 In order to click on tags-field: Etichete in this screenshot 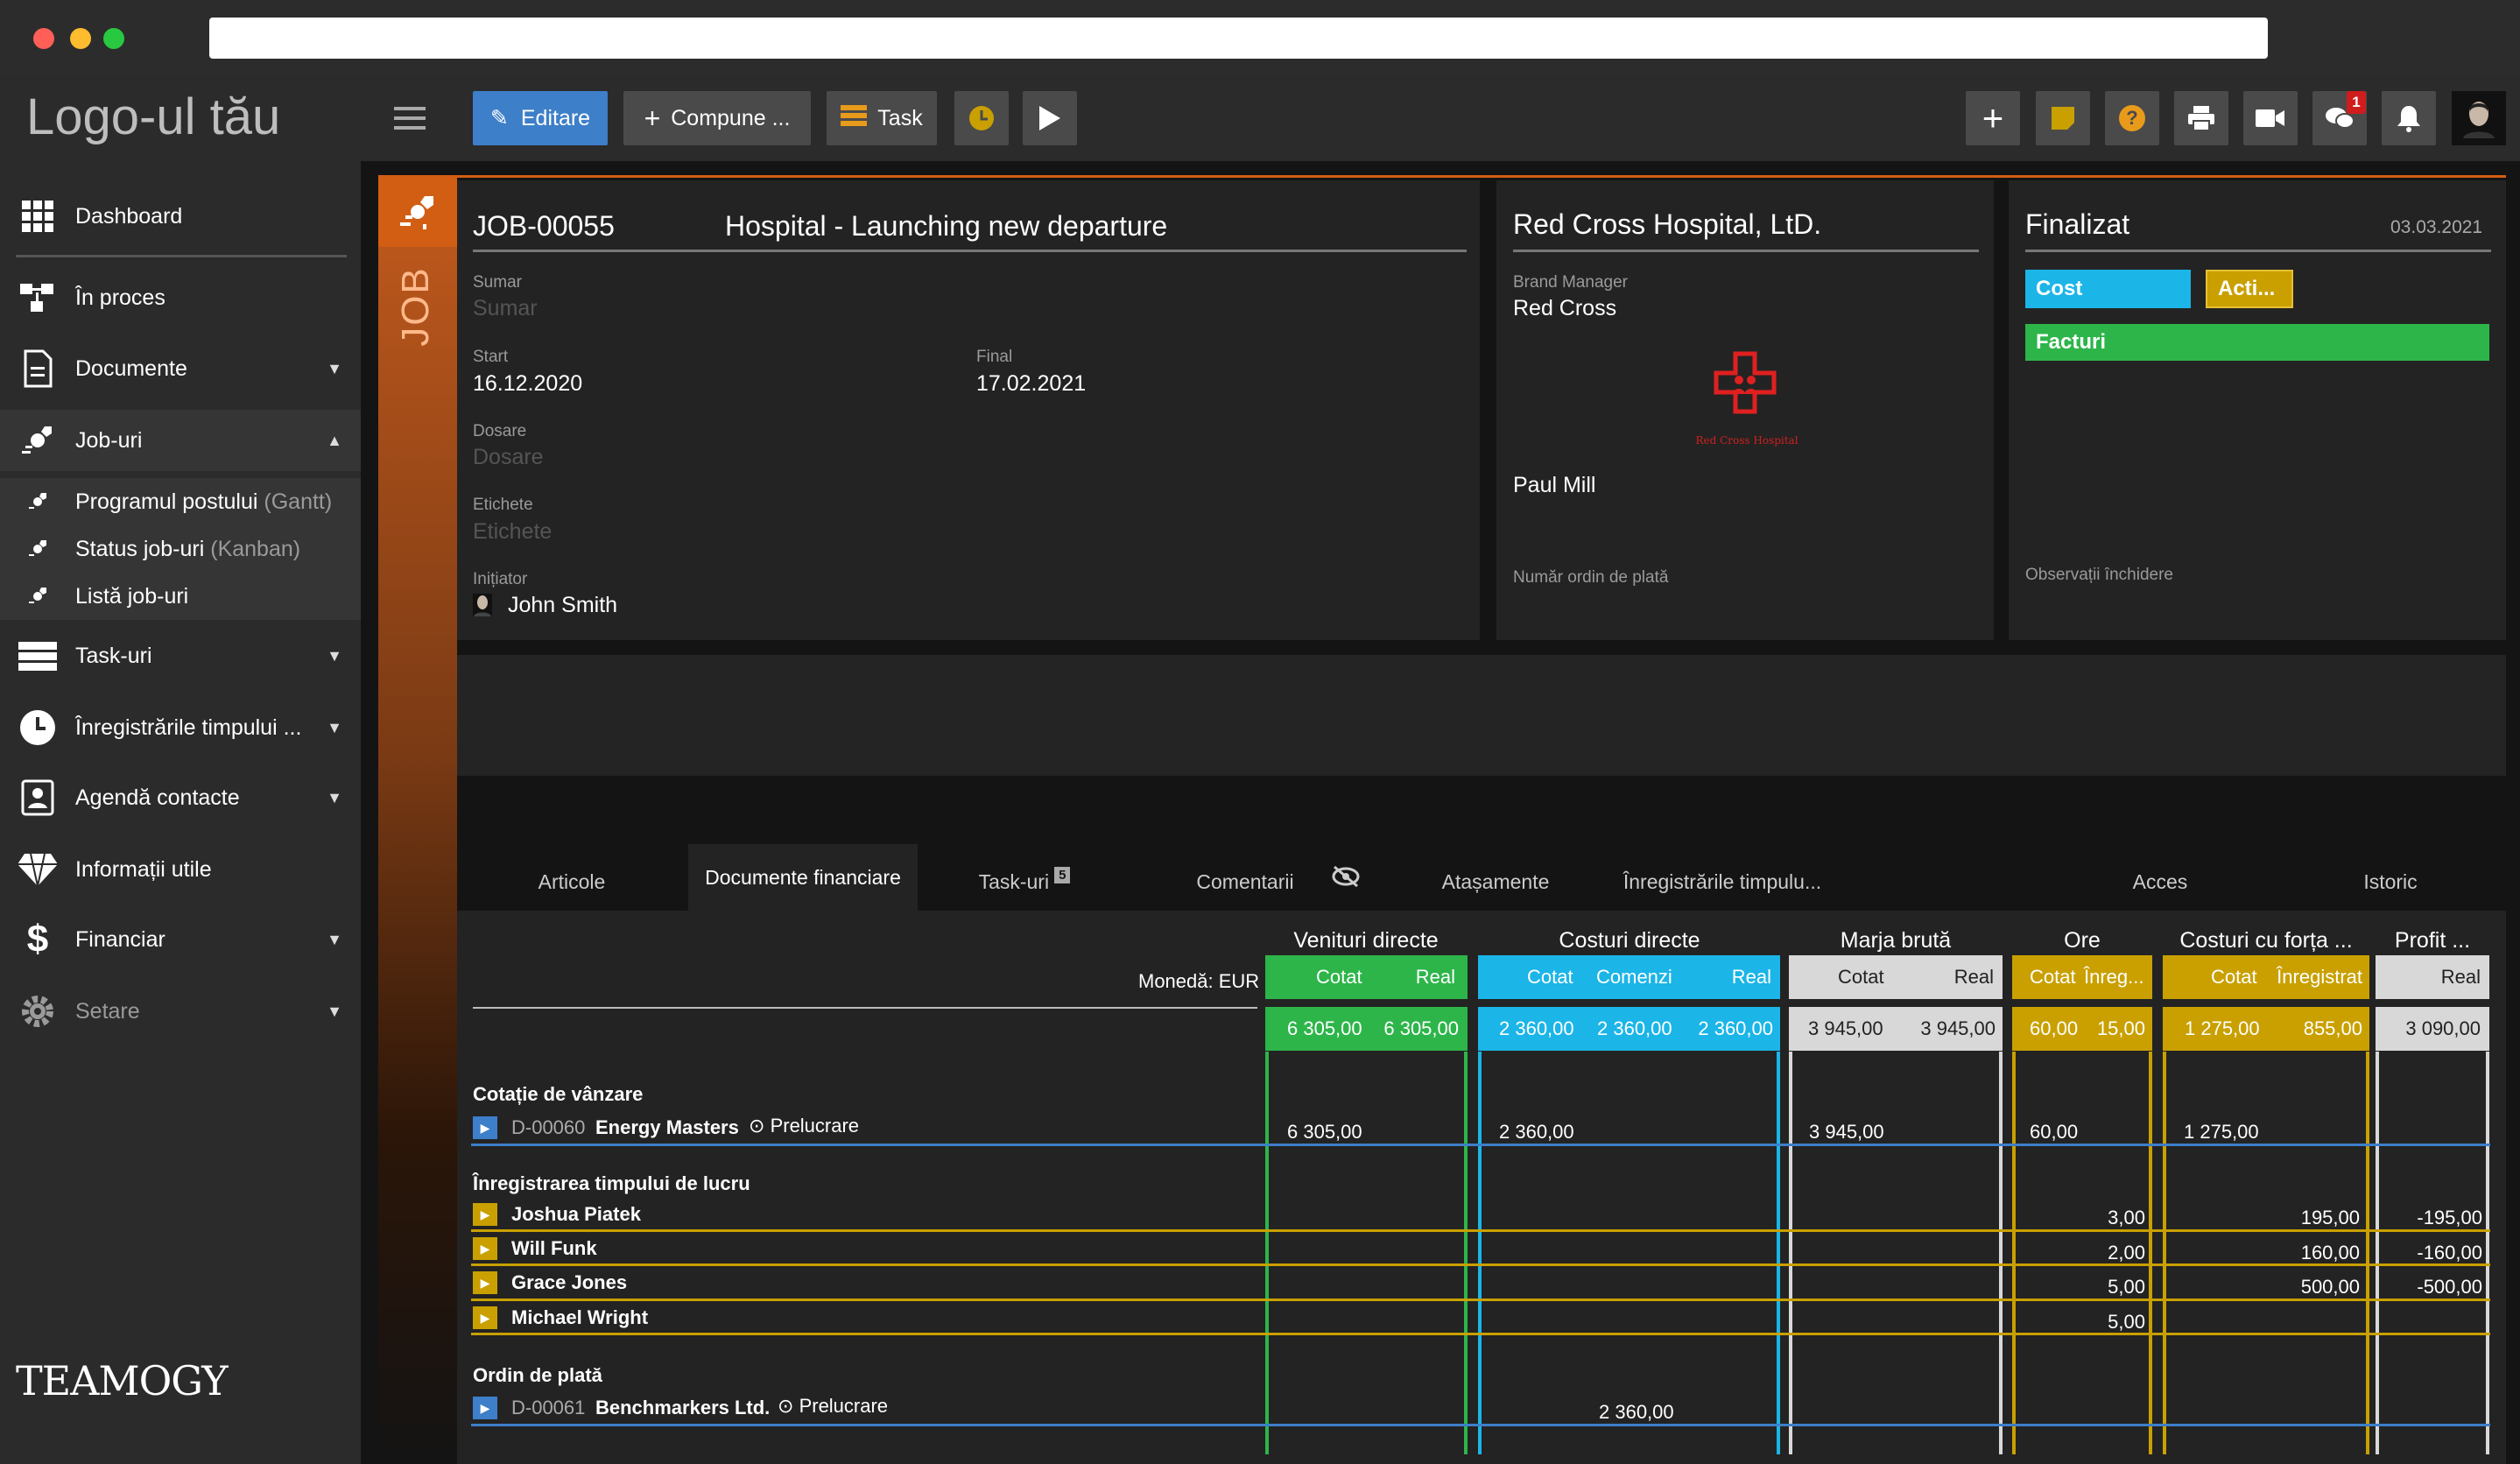, I will do `click(513, 531)`.